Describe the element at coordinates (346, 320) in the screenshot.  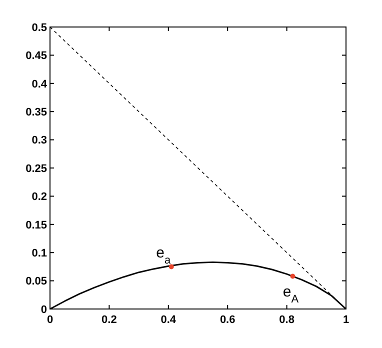
I see `x-tick-label: 1` at that location.